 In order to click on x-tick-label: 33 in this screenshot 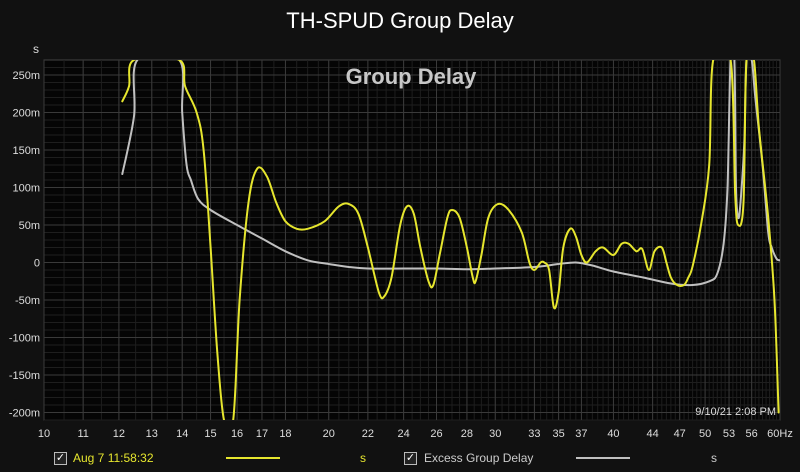, I will do `click(534, 434)`.